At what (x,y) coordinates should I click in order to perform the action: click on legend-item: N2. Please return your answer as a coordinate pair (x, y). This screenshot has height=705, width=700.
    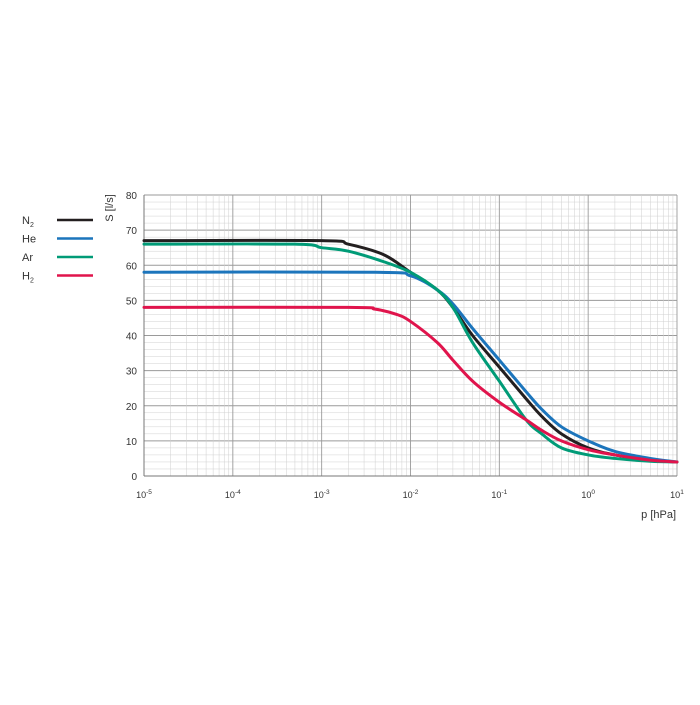
    Looking at the image, I should click on (57, 222).